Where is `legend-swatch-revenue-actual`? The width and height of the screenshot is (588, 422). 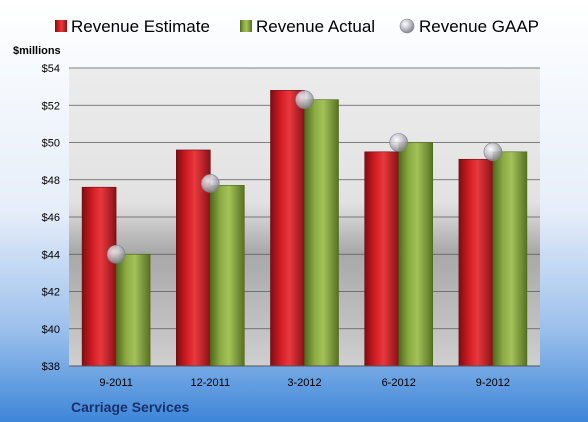
legend-swatch-revenue-actual is located at coordinates (246, 26).